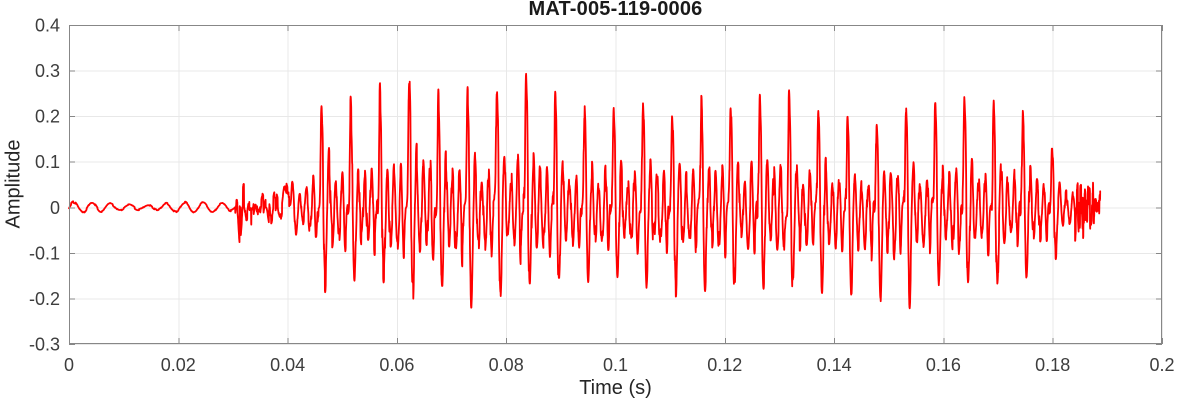 This screenshot has width=1177, height=404. Describe the element at coordinates (615, 388) in the screenshot. I see `x-axis-label: Time (s)` at that location.